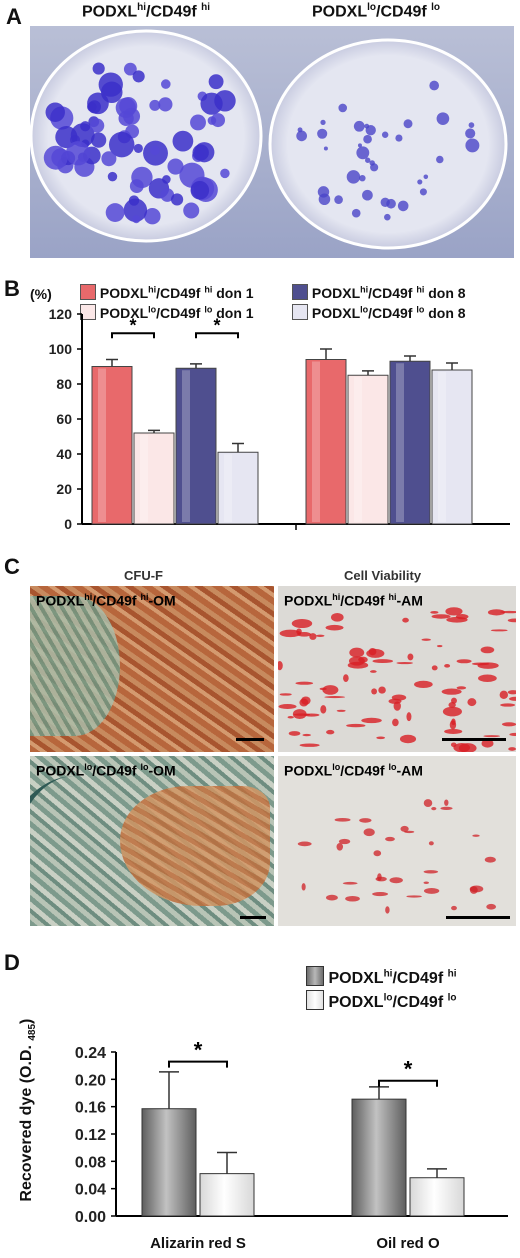 Image resolution: width=520 pixels, height=1258 pixels. Describe the element at coordinates (61, 314) in the screenshot. I see `y-tick-label: 120` at that location.